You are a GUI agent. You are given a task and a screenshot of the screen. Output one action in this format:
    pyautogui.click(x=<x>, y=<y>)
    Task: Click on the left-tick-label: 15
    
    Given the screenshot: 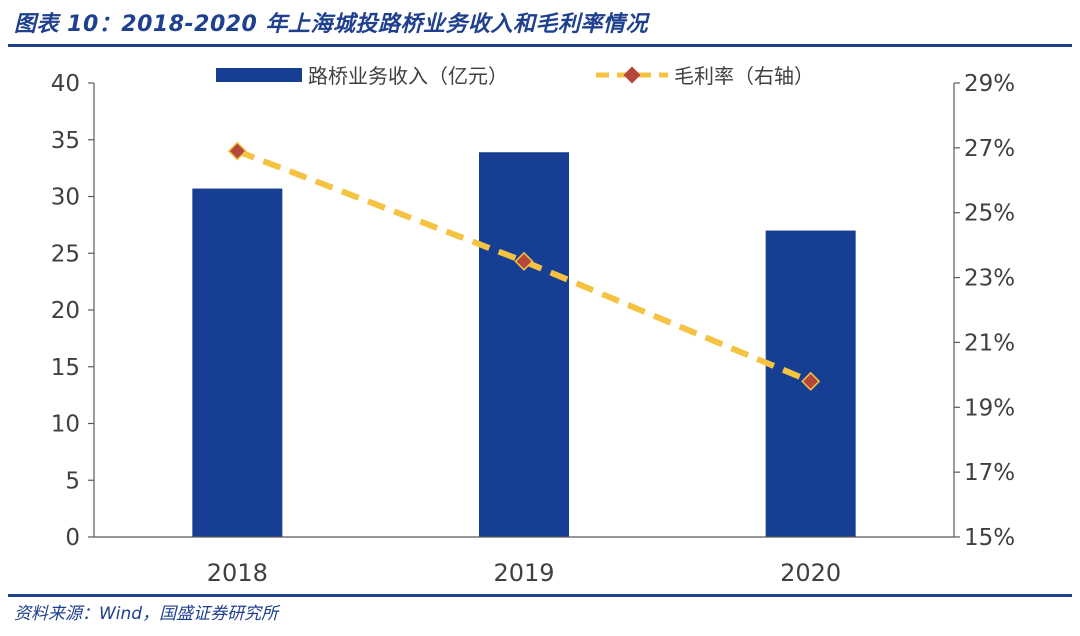 What is the action you would take?
    pyautogui.click(x=65, y=368)
    